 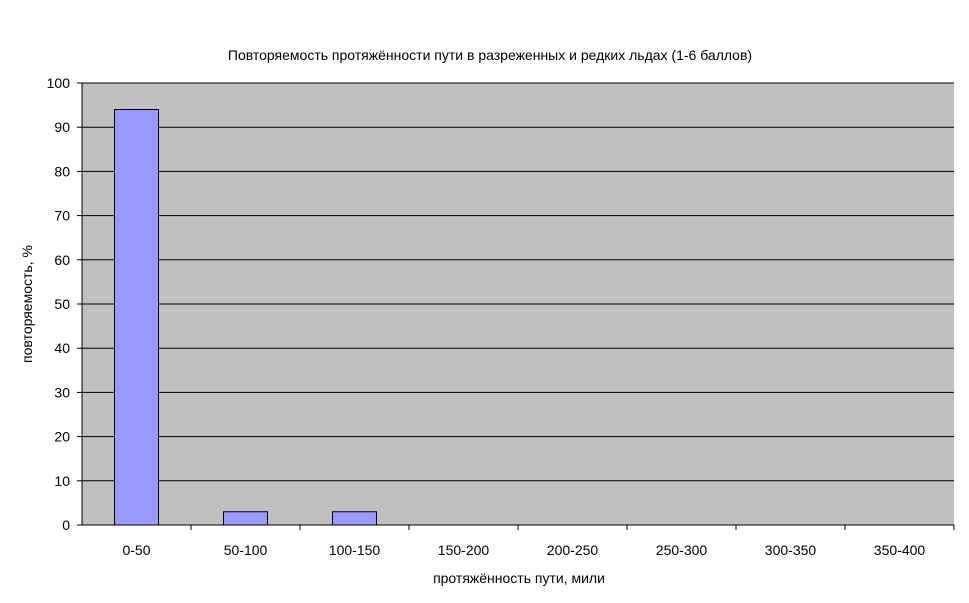 I want to click on x-tick-label: 50-100, so click(x=246, y=550).